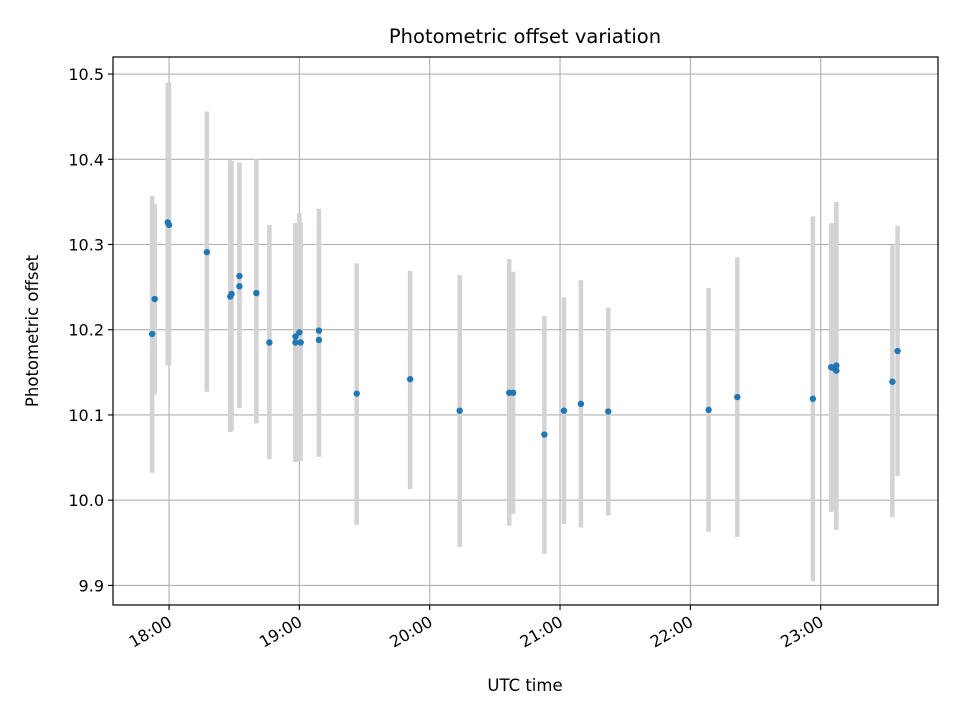  I want to click on y-tick-label: 10.0, so click(86, 500).